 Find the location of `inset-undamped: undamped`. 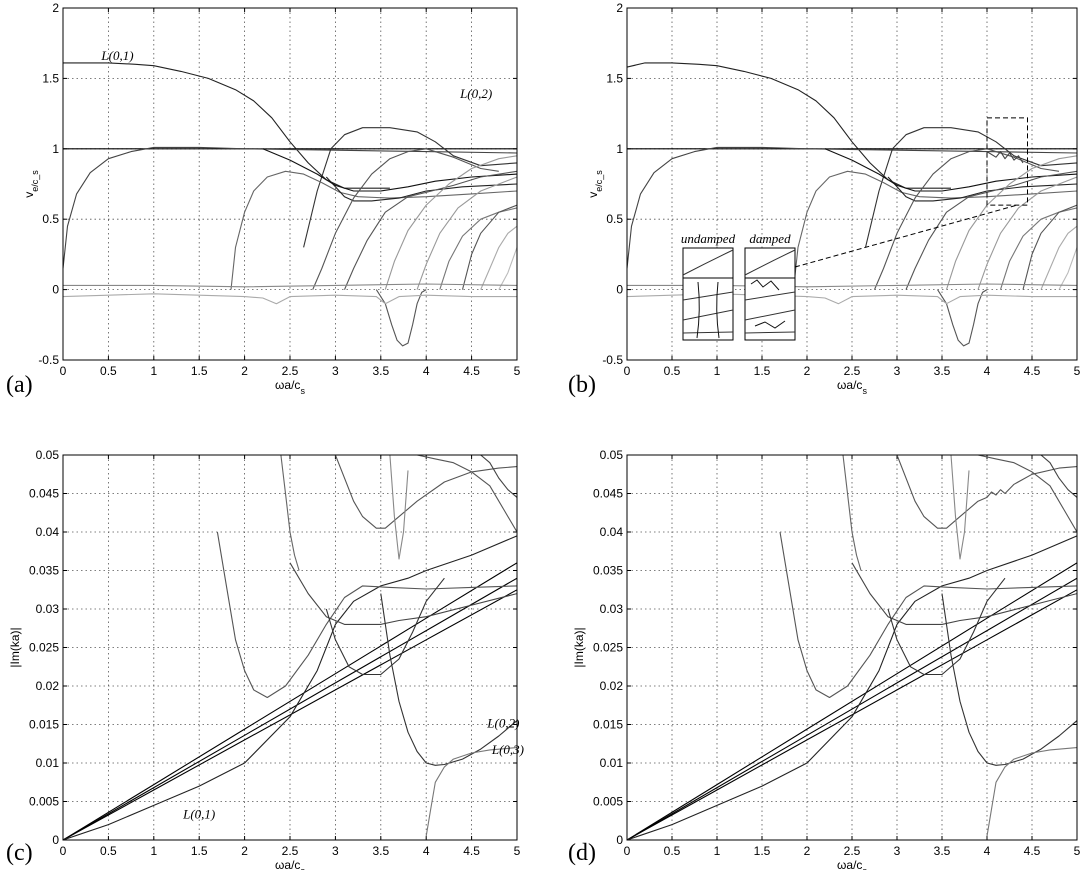

inset-undamped: undamped is located at coordinates (708, 286).